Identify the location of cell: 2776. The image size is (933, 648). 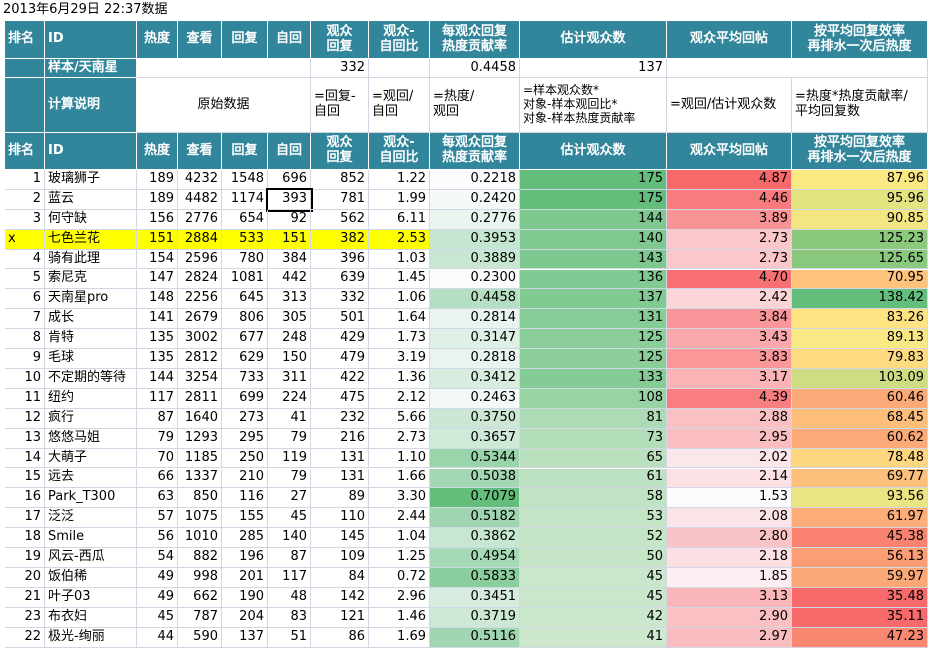
(200, 219).